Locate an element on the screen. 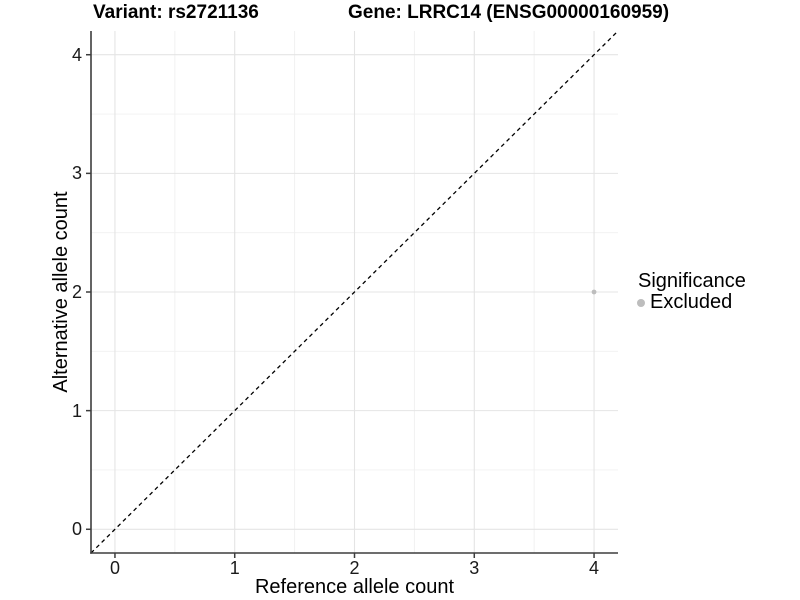 This screenshot has height=600, width=800. x-tick-label: 1 is located at coordinates (234, 568).